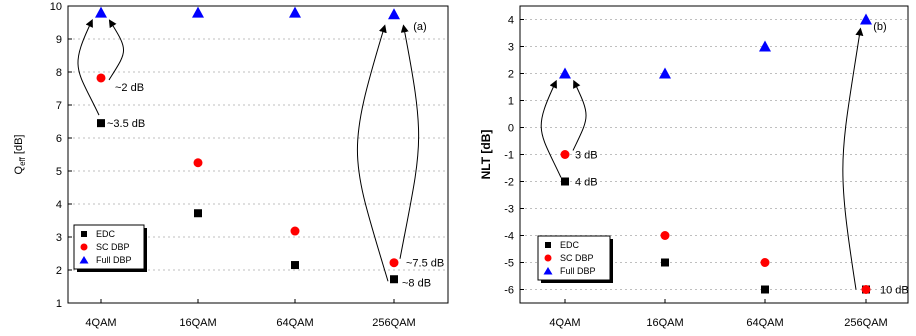  What do you see at coordinates (509, 237) in the screenshot?
I see `y-tick-label: -4` at bounding box center [509, 237].